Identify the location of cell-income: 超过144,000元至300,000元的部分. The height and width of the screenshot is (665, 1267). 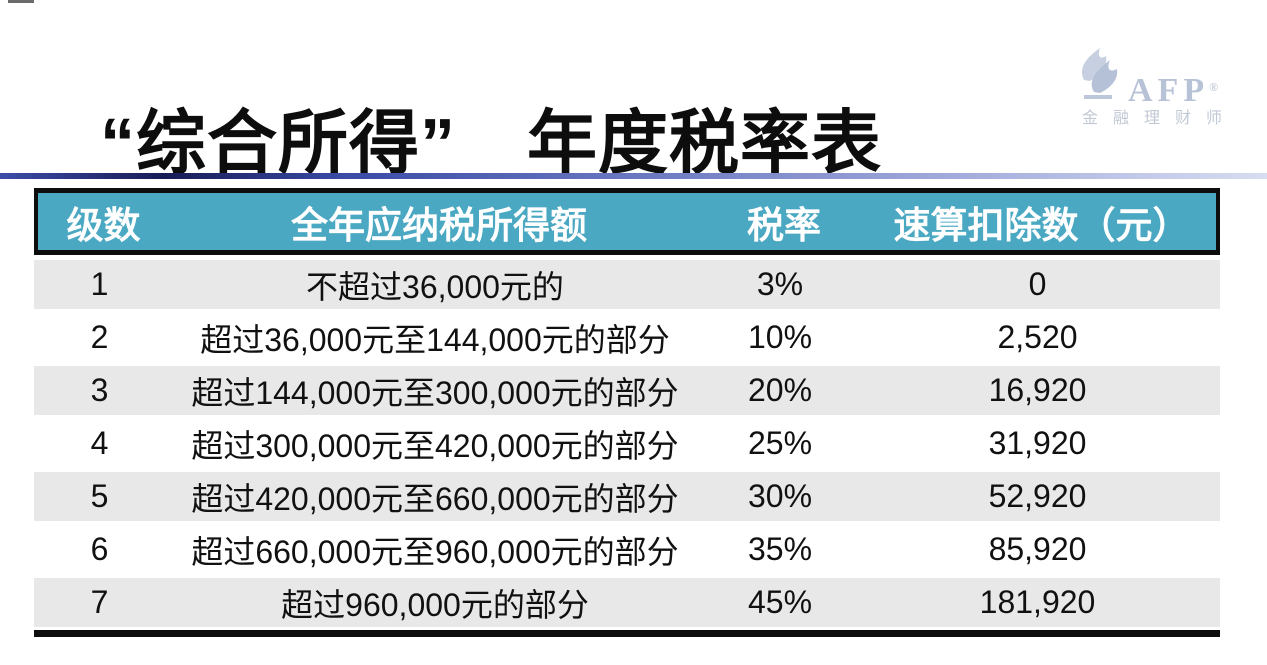
(435, 392).